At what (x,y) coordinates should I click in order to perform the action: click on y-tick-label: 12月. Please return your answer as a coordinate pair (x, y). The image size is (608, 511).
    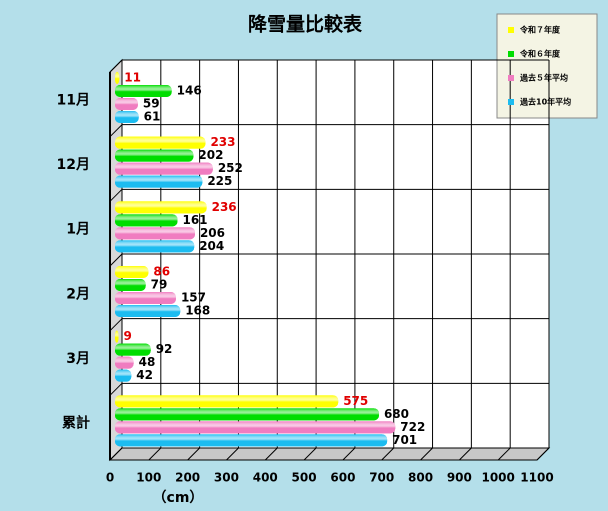
    Looking at the image, I should click on (73, 165).